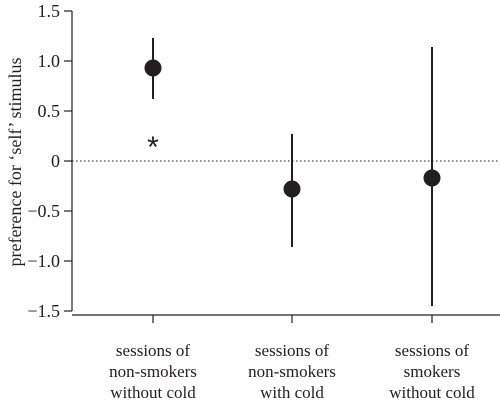 The height and width of the screenshot is (405, 500). Describe the element at coordinates (292, 392) in the screenshot. I see `category-label-line: with cold` at that location.